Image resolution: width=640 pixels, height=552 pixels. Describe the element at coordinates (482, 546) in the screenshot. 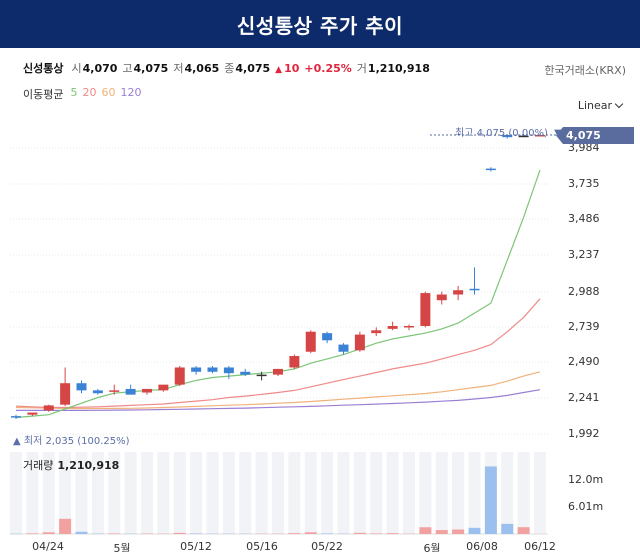

I see `date-tick: 06/08` at that location.